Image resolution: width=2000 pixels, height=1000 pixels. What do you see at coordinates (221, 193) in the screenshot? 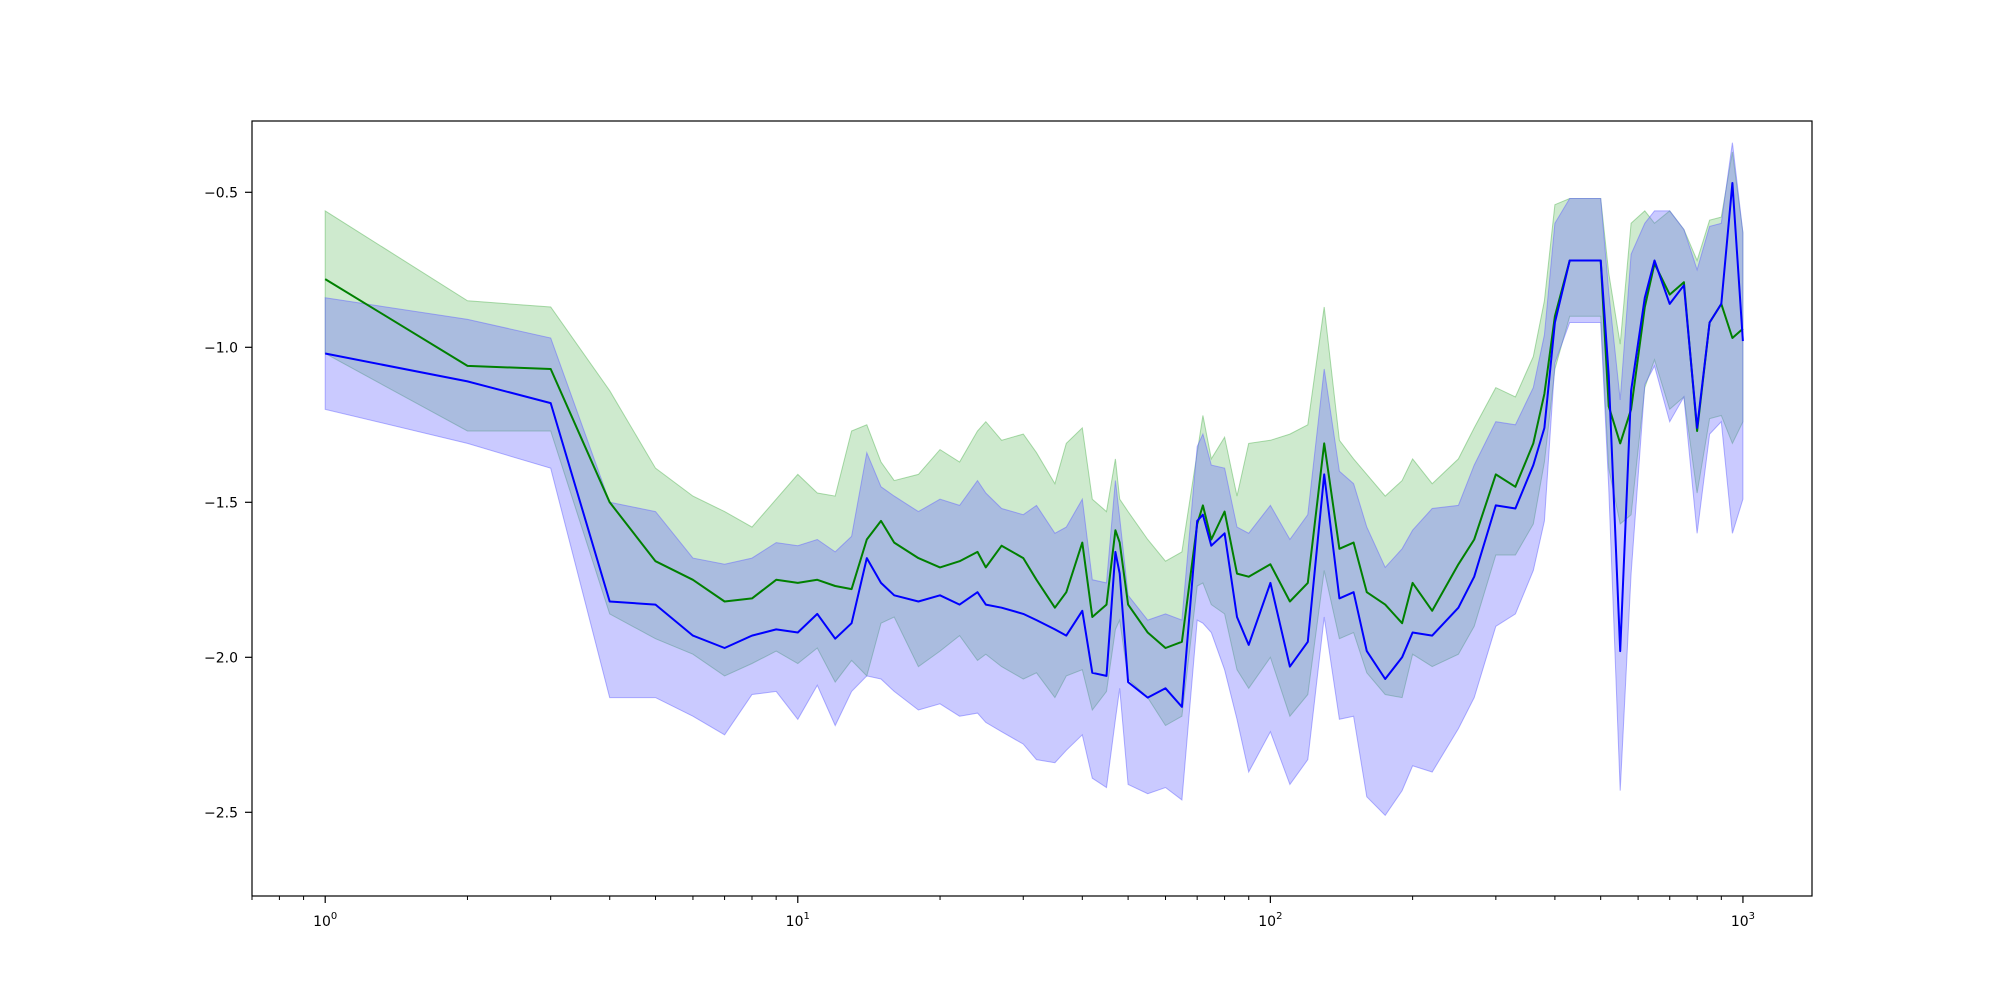
I see `y-tick-label: −0.5` at bounding box center [221, 193].